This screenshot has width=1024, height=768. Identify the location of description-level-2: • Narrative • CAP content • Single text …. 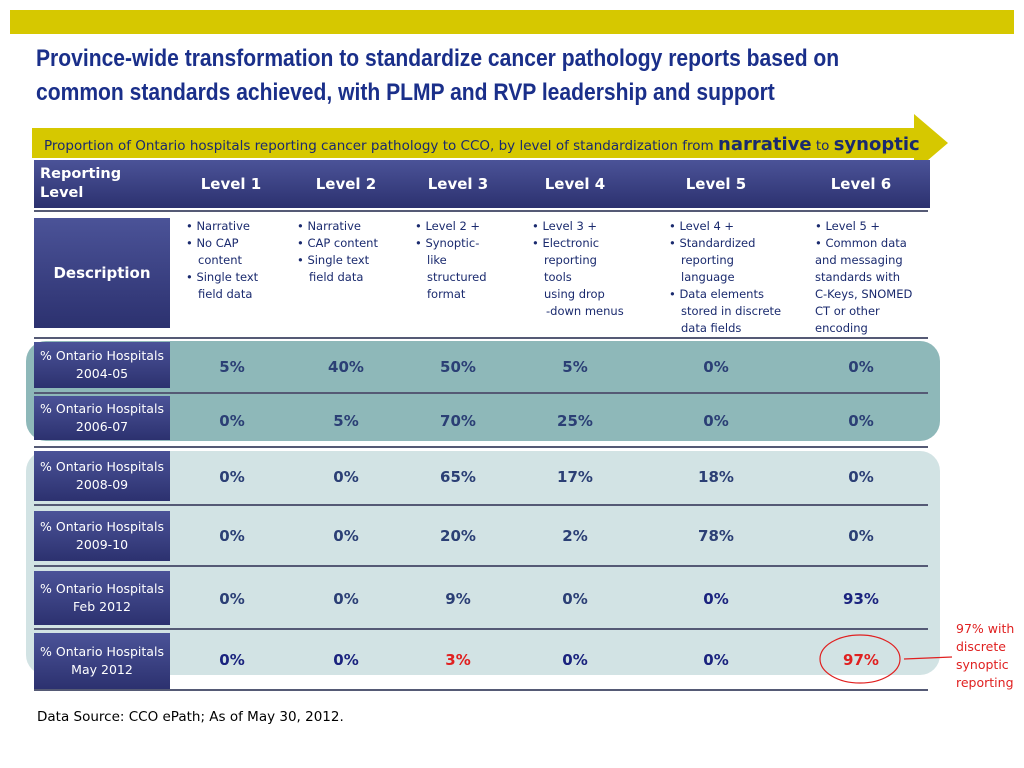
(337, 251).